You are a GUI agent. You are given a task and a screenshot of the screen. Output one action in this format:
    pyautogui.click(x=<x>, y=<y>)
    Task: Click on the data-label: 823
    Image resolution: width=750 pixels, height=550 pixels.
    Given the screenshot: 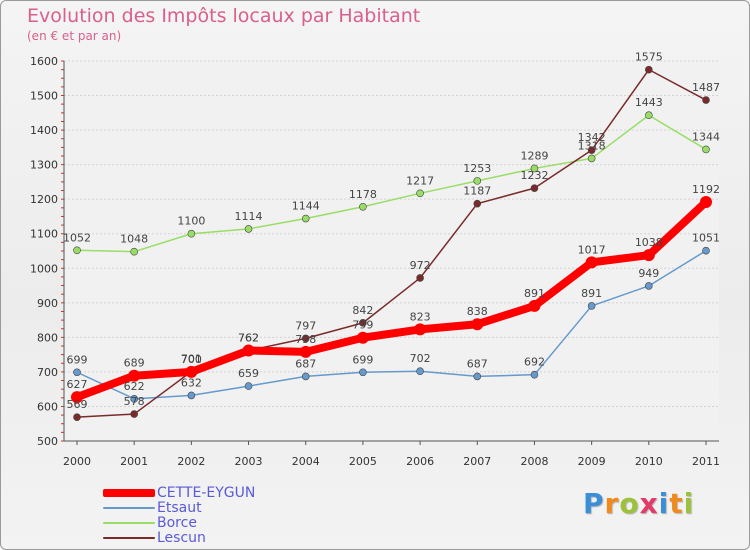 What is the action you would take?
    pyautogui.click(x=420, y=316)
    